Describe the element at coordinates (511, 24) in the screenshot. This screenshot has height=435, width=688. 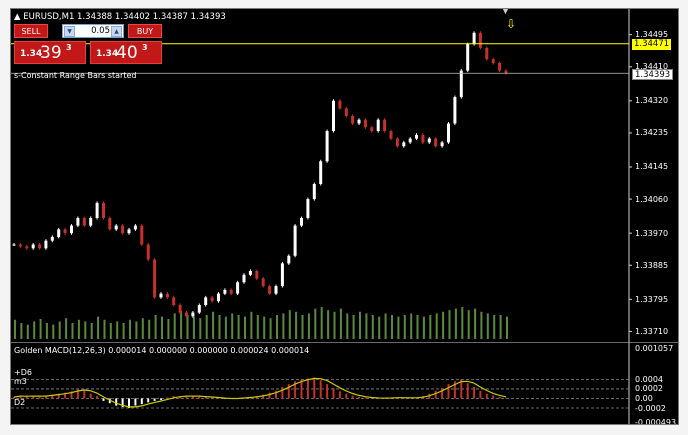
I see `down-arrow-icon: ⇩` at that location.